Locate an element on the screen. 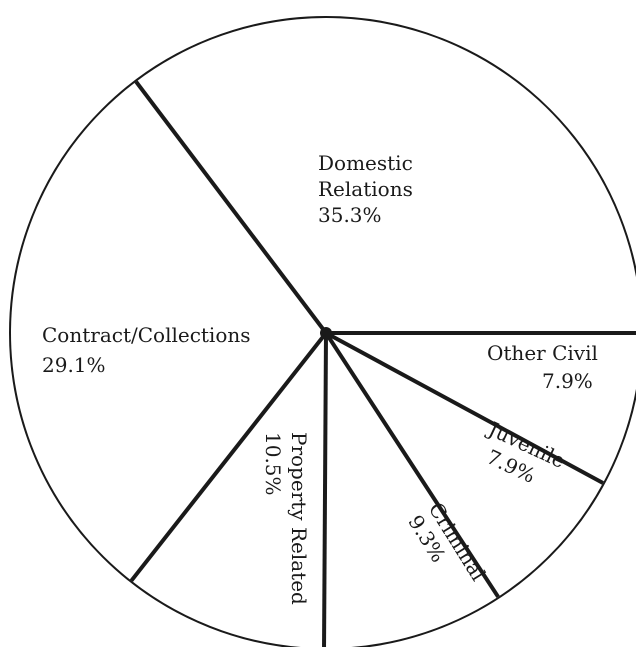 The height and width of the screenshot is (647, 636). slice-name-label: Relations is located at coordinates (365, 189).